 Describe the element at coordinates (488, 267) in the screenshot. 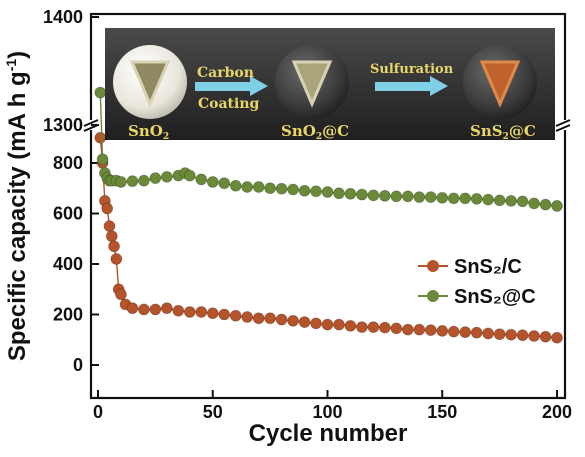

I see `legend-label-sns2-c: SnS₂/C` at that location.